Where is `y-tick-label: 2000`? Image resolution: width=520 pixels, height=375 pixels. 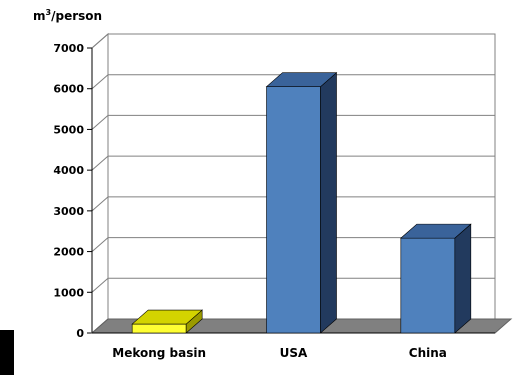 y-tick-label: 2000 is located at coordinates (68, 252).